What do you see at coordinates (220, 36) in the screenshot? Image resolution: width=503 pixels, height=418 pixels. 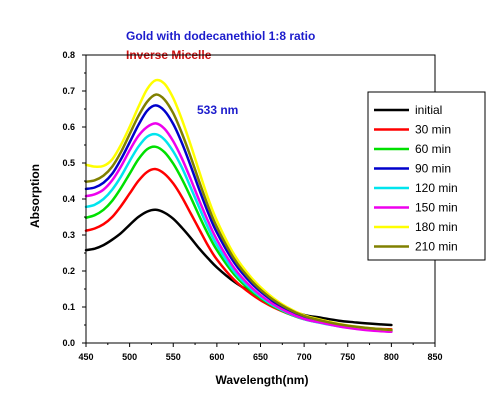 I see `chart-title: Gold with dodecanethiol 1:8 ratio` at bounding box center [220, 36].